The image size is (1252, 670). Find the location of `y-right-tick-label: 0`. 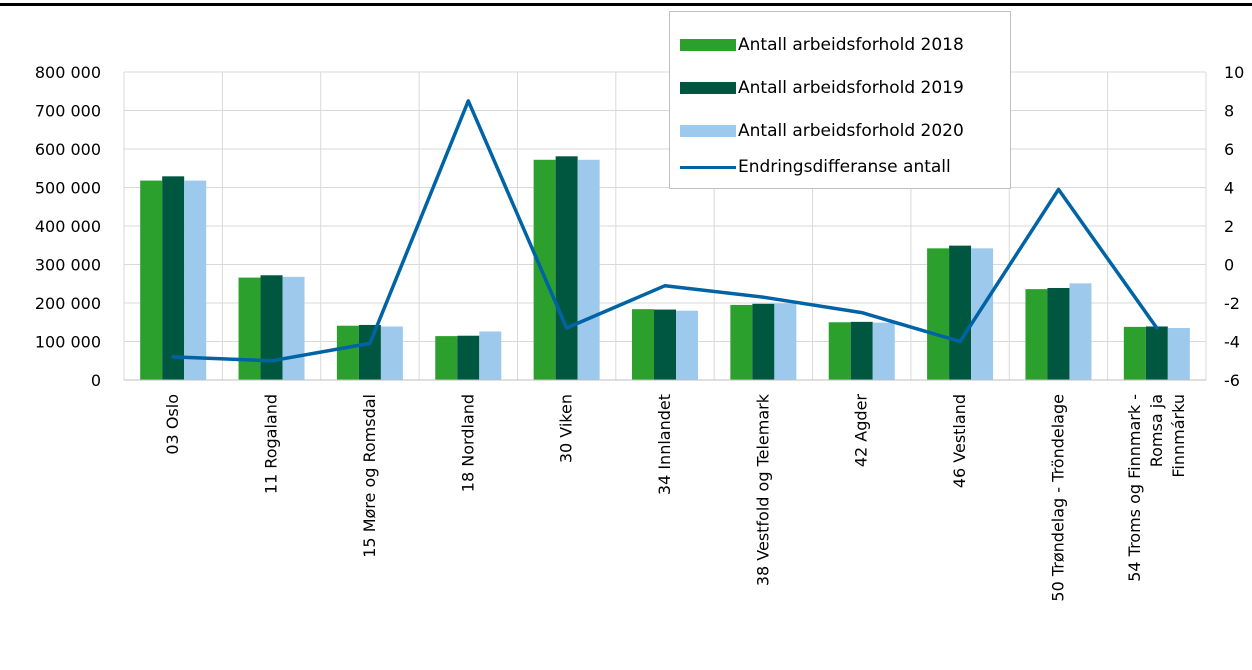

y-right-tick-label: 0 is located at coordinates (1229, 265).